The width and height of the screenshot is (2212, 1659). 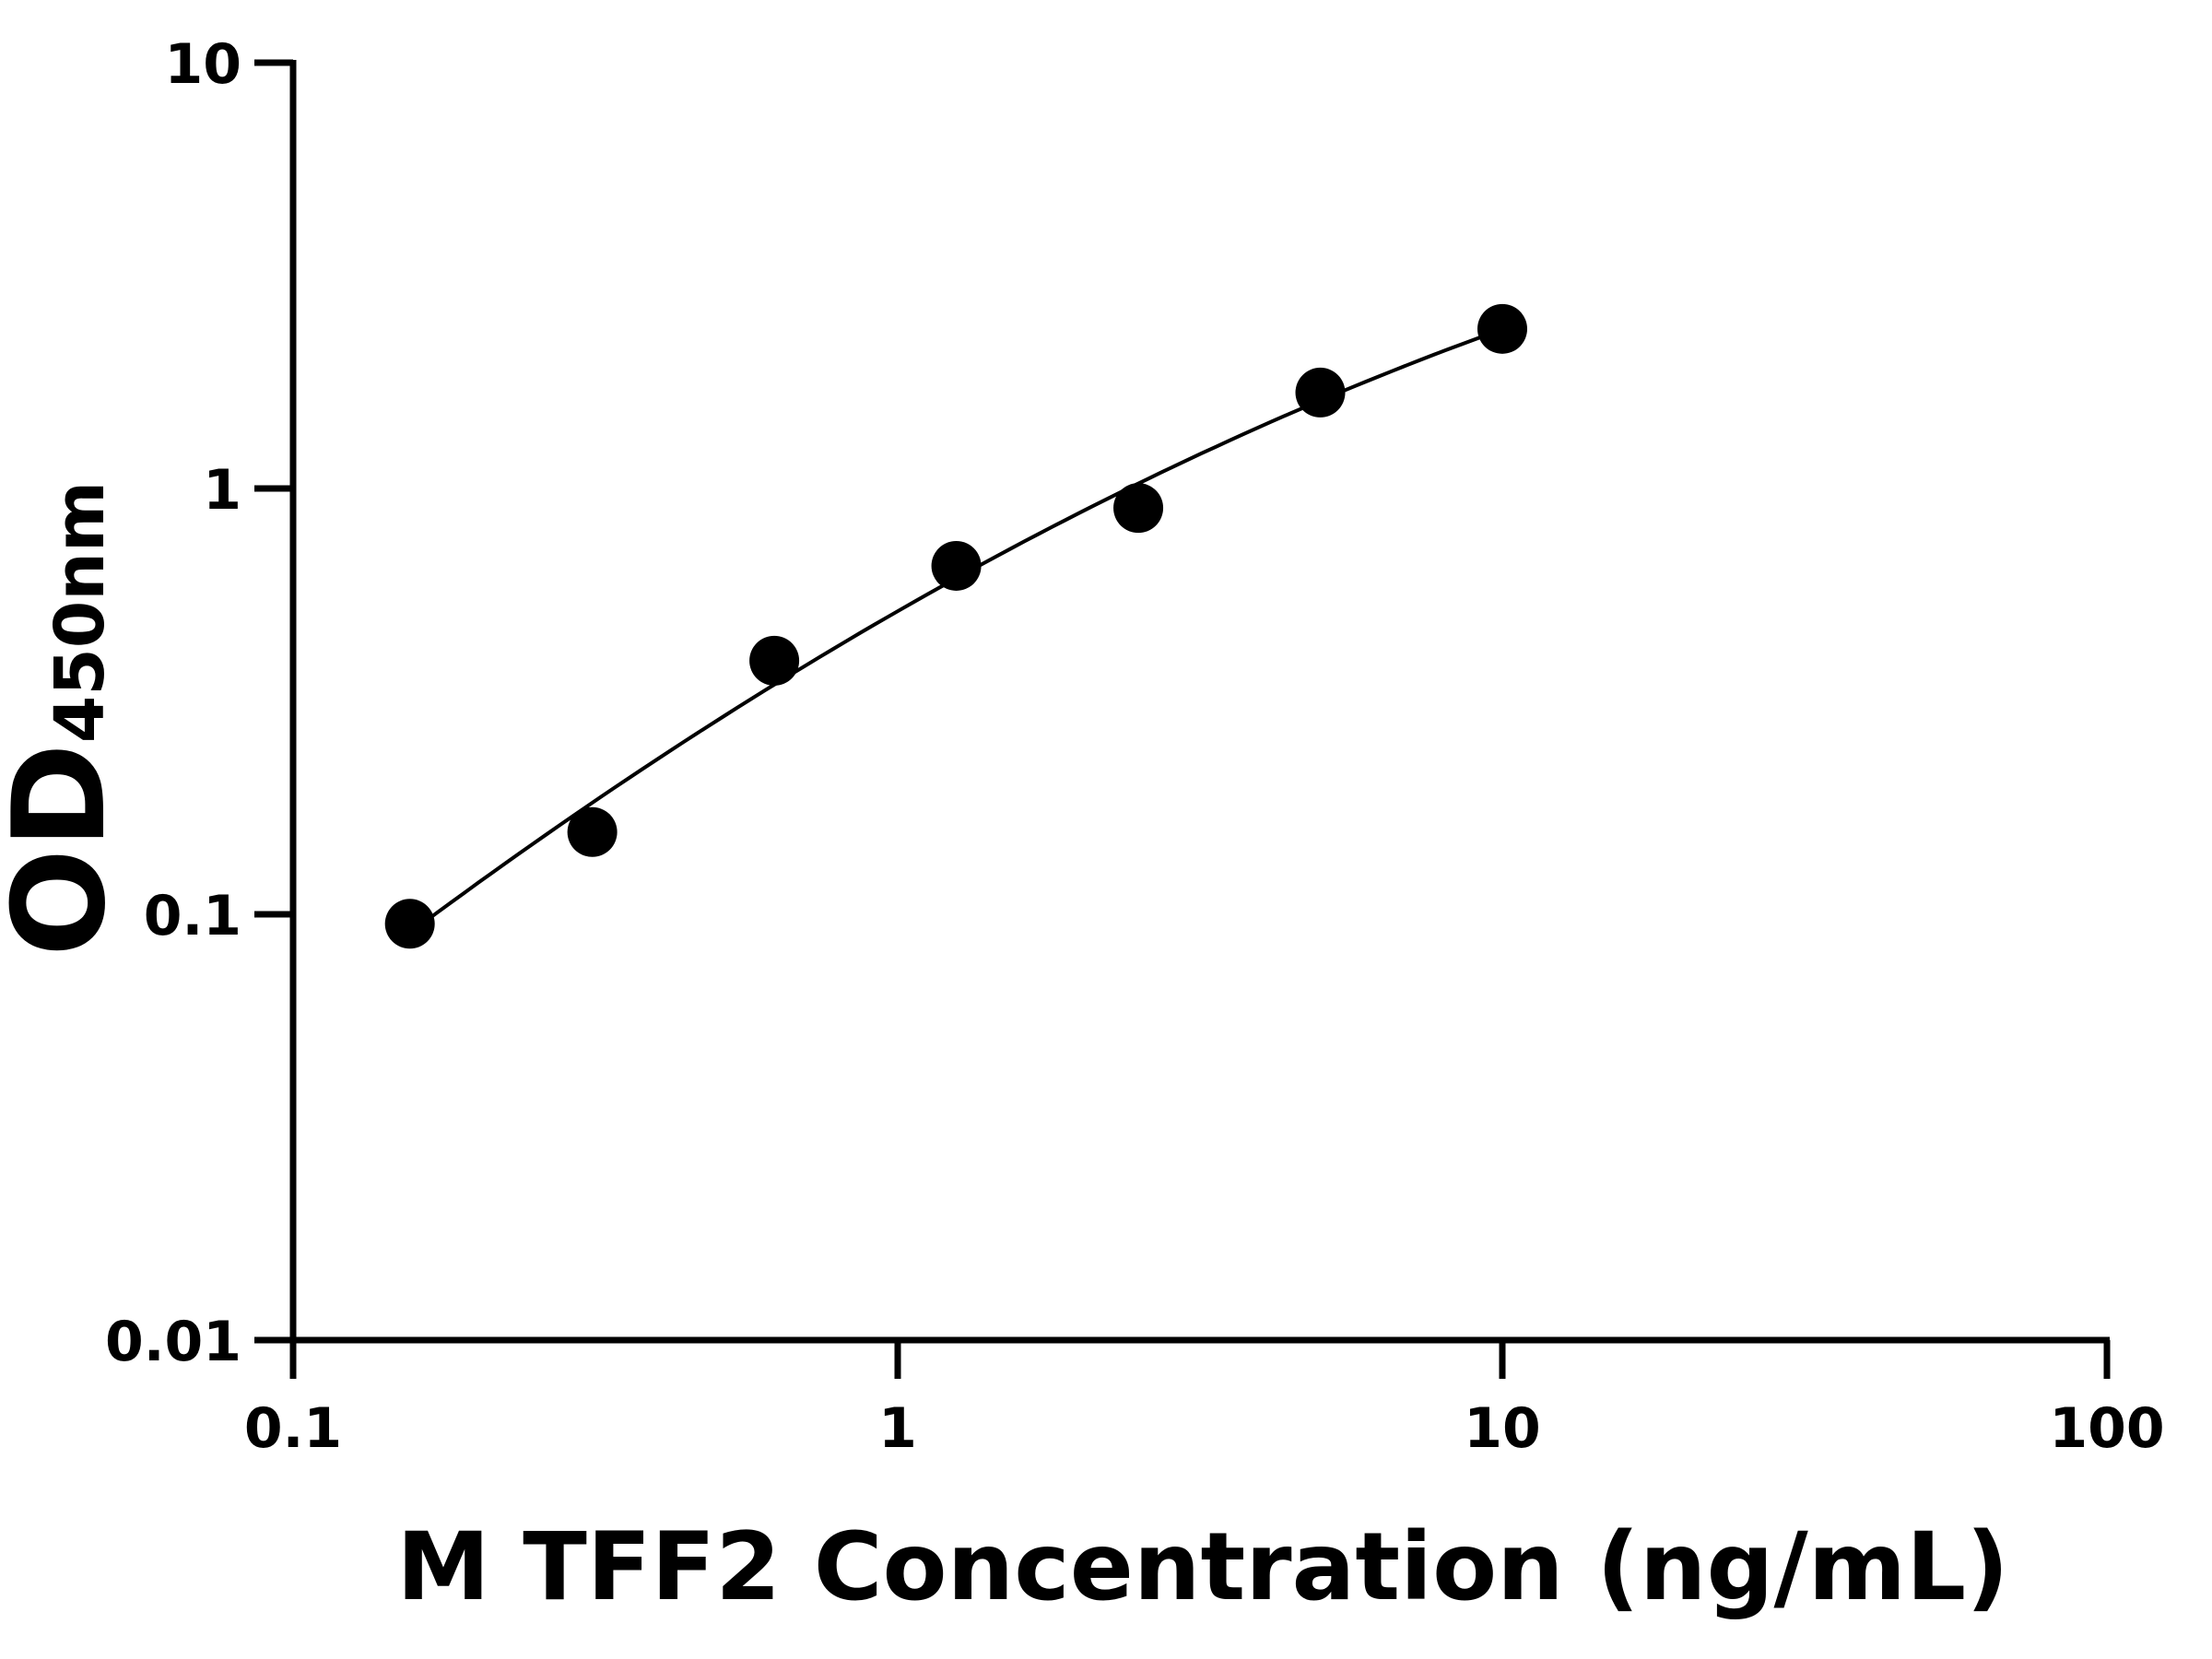 I want to click on x-axis-title: M TFF2 Concentration (ng/mL), so click(x=1202, y=1567).